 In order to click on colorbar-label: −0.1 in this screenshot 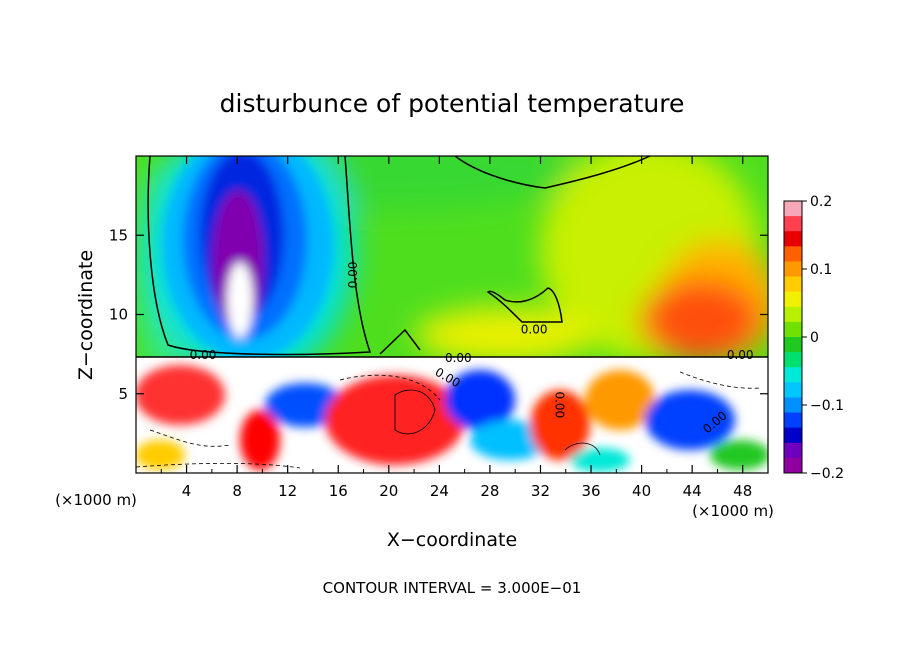, I will do `click(827, 406)`.